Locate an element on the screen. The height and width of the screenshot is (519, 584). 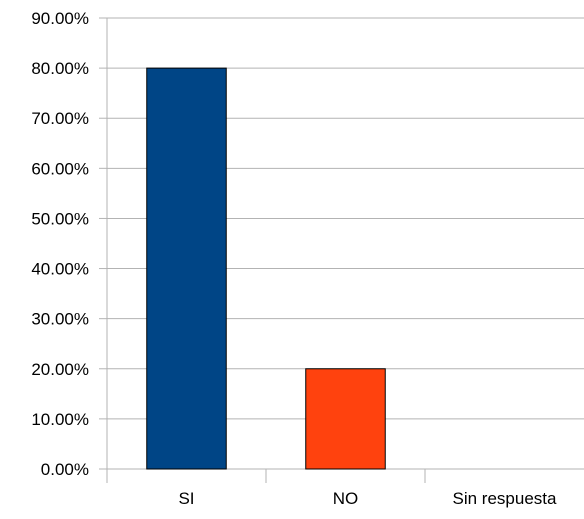
y-tick-label: 50.00% is located at coordinates (60, 218).